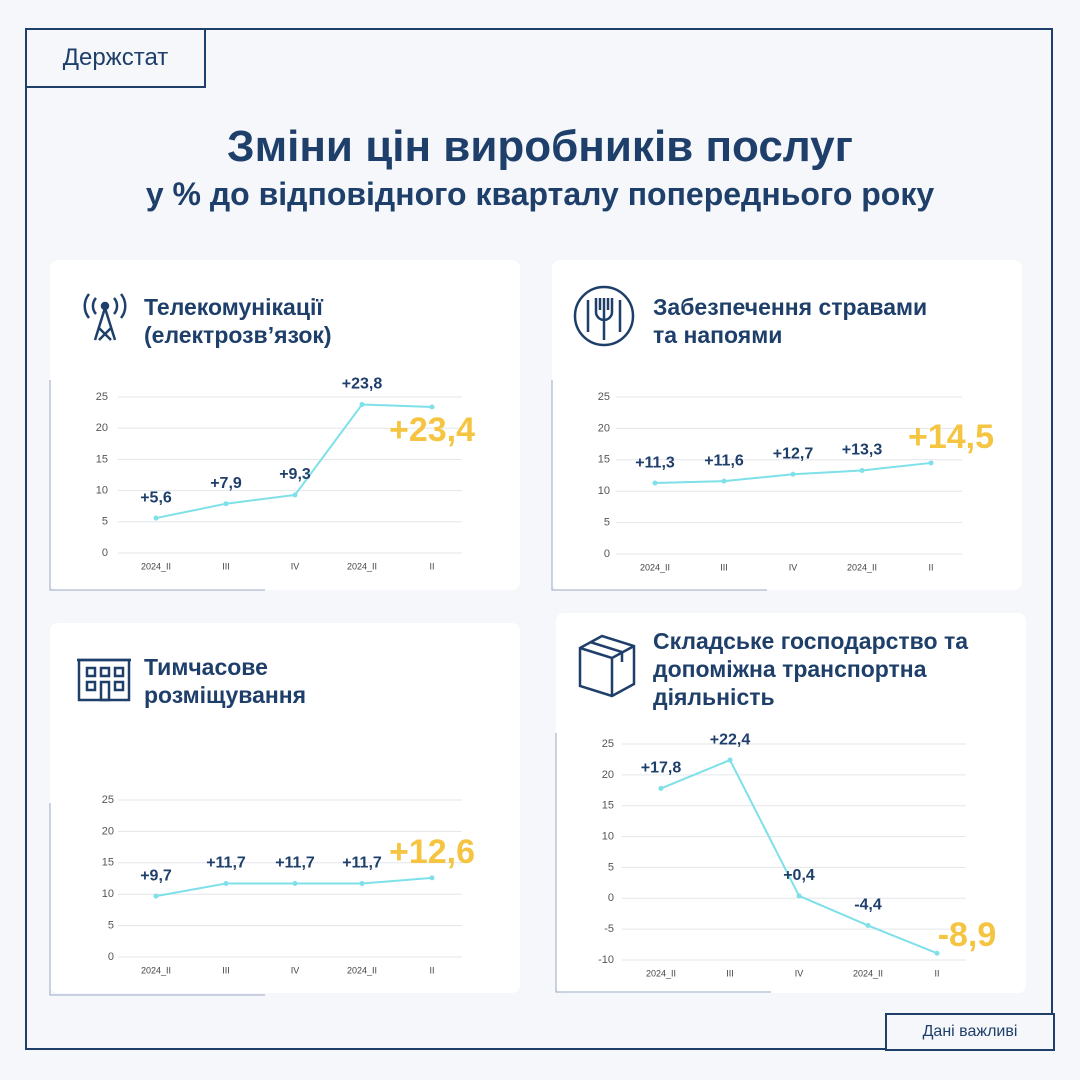 This screenshot has width=1080, height=1080. Describe the element at coordinates (724, 460) in the screenshot. I see `value-label: +11,6` at that location.